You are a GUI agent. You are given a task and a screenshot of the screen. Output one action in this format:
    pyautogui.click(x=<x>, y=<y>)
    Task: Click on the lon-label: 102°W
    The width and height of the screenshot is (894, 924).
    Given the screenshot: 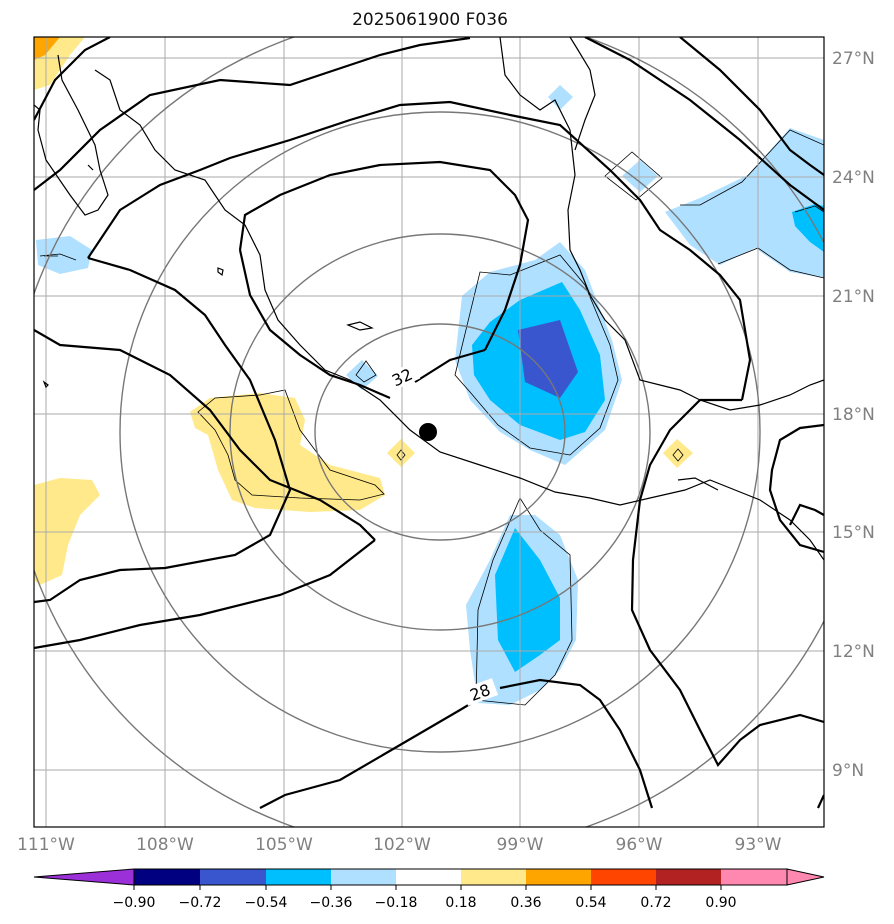 What is the action you would take?
    pyautogui.click(x=402, y=845)
    